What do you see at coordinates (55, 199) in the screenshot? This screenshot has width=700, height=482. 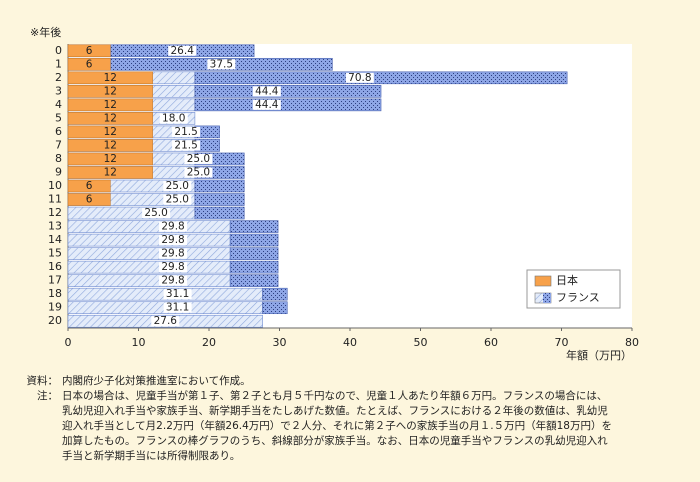 I see `y-tick-label: 11` at bounding box center [55, 199].